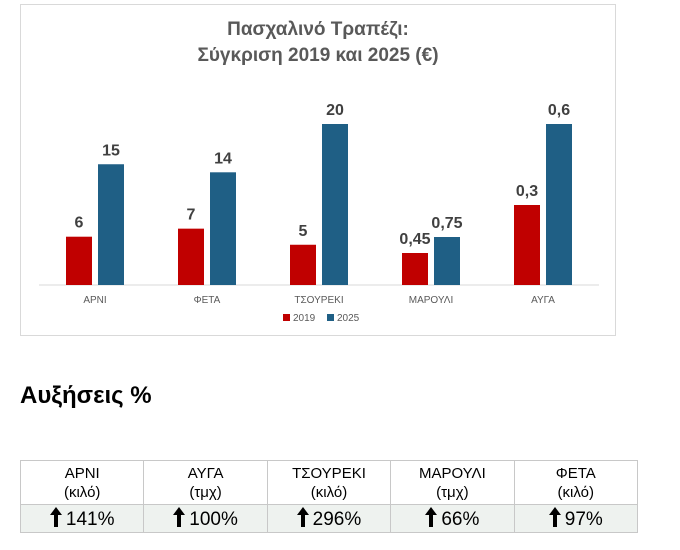  I want to click on table-cell-percent: 141%, so click(82, 518).